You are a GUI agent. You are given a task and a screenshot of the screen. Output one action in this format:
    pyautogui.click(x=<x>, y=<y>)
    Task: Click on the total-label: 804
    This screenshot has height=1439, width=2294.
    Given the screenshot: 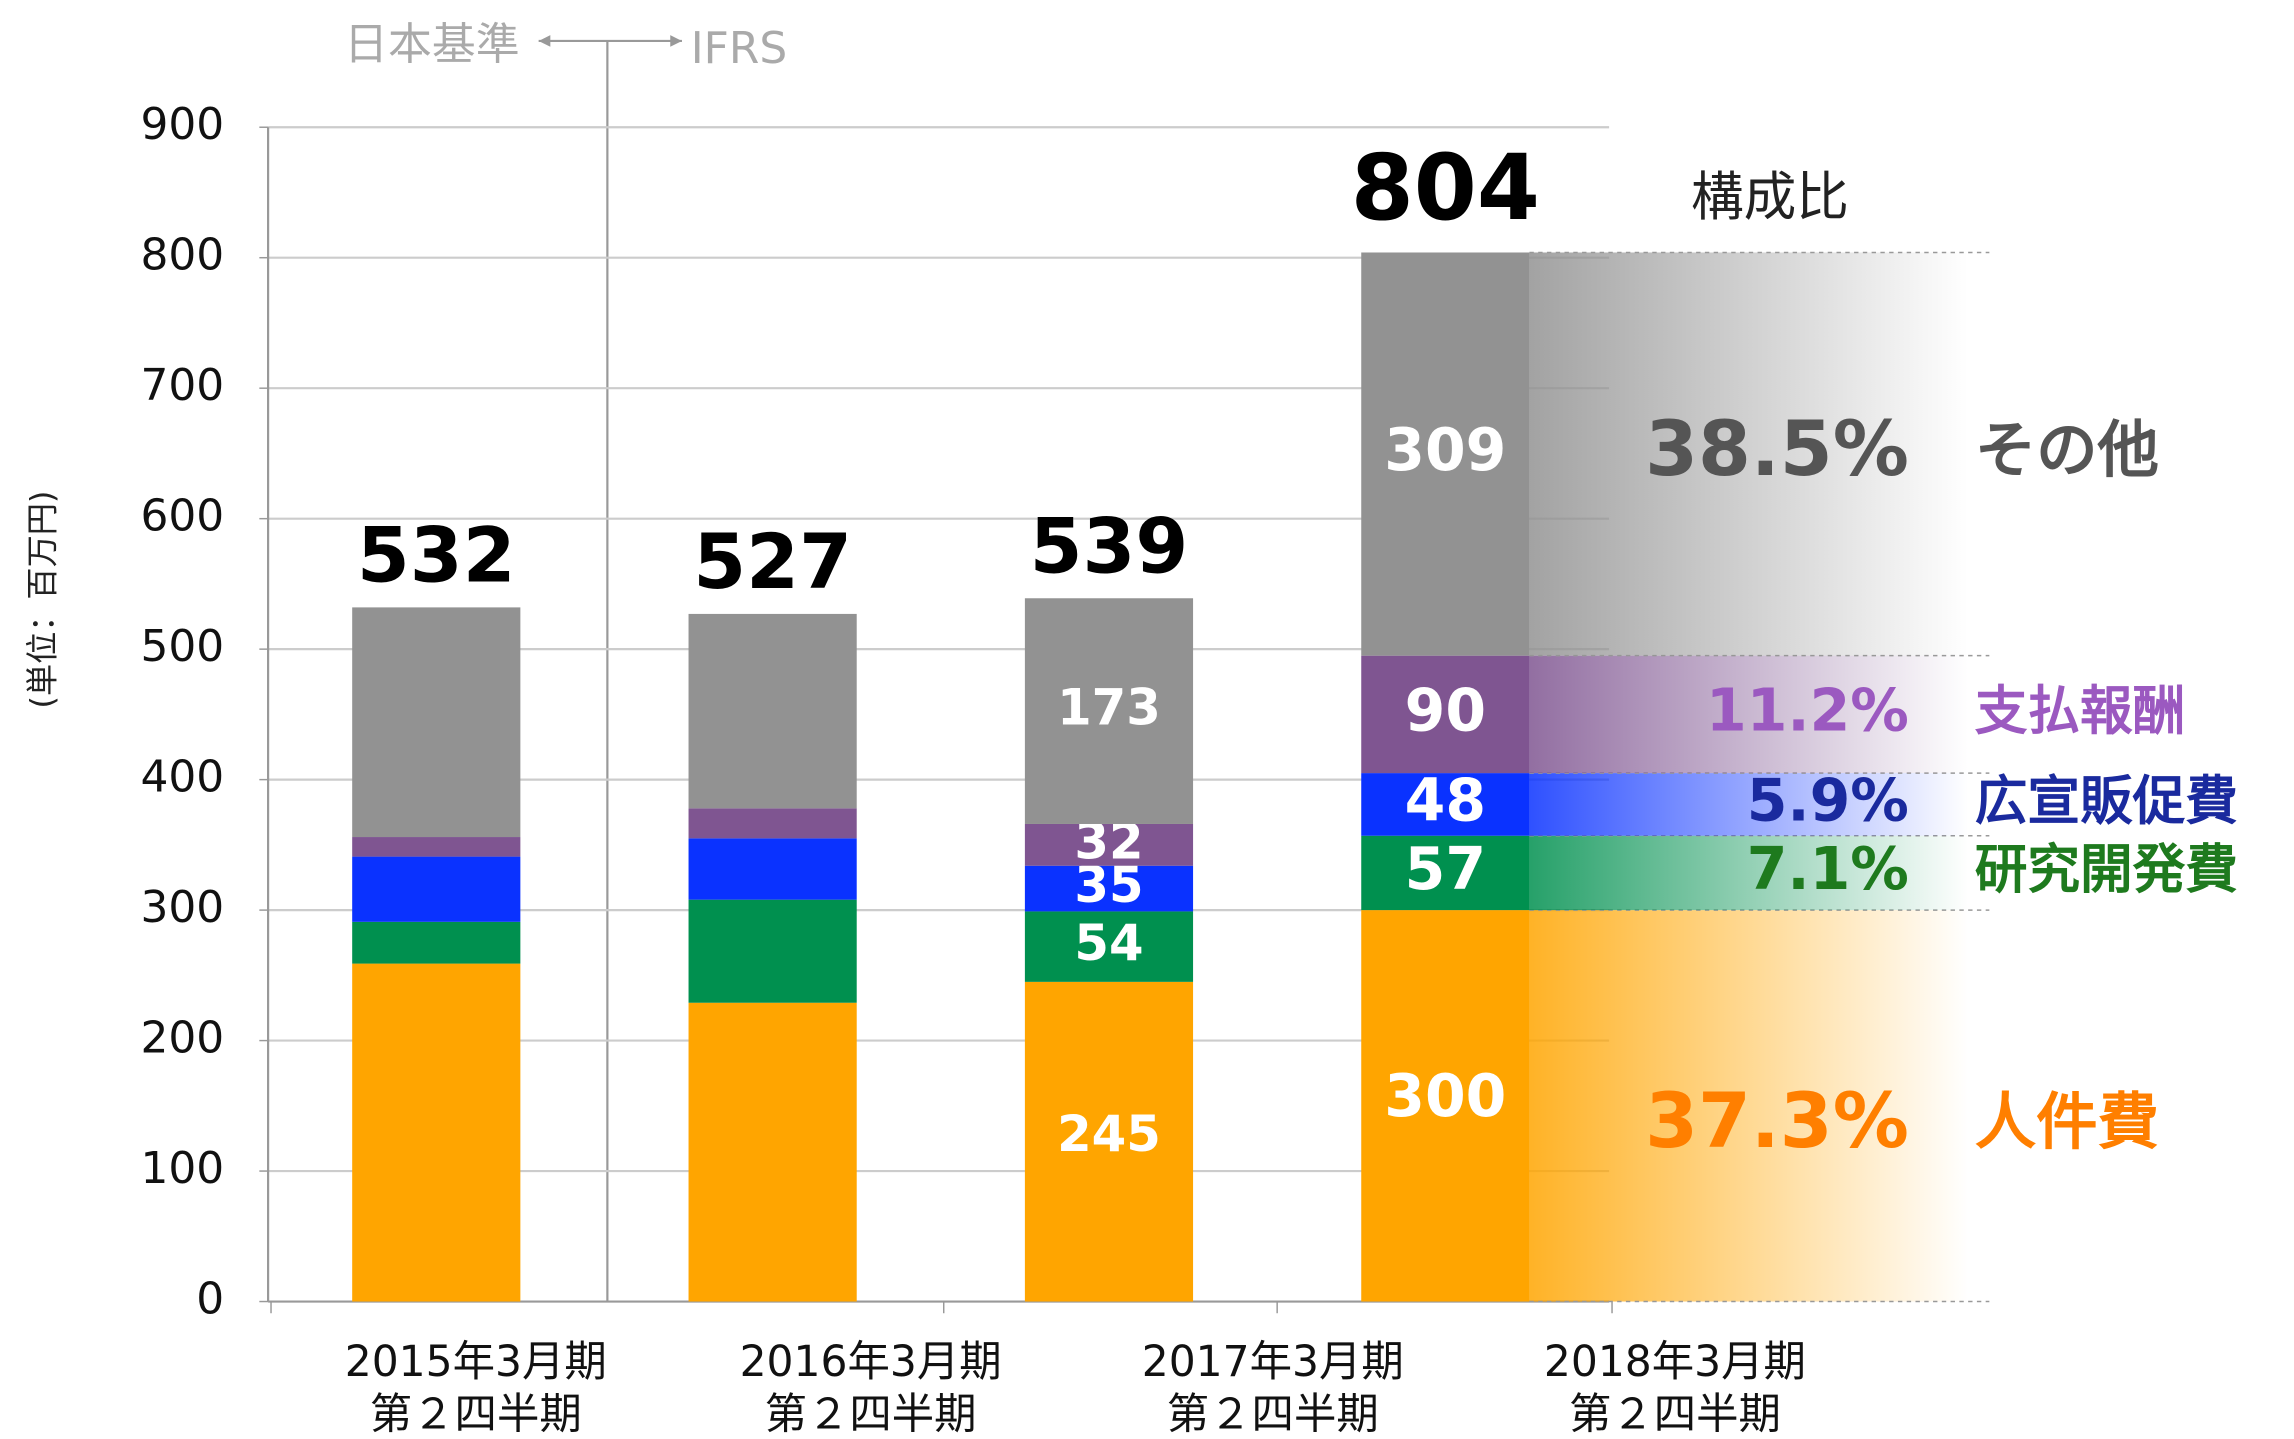 What is the action you would take?
    pyautogui.click(x=1445, y=188)
    